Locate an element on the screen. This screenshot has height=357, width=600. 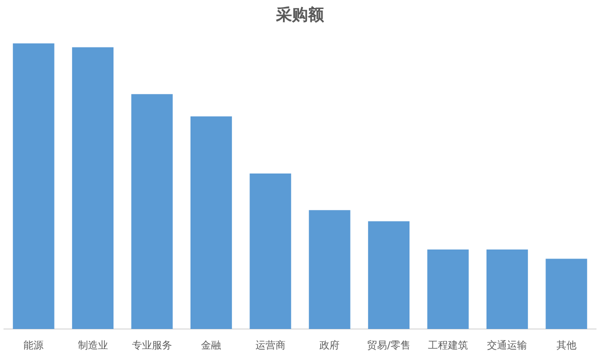
x-tick-label: 金融 is located at coordinates (211, 346).